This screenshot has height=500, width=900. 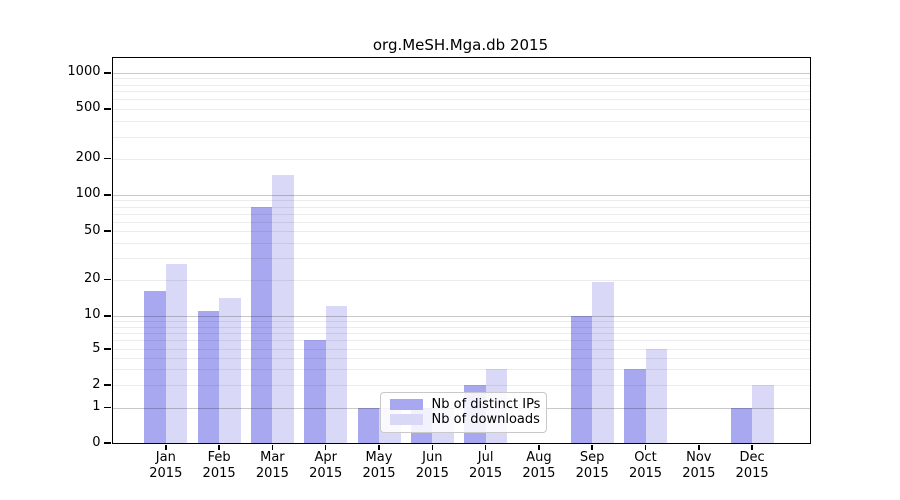 I want to click on legend-item-downloads: Nb of downloads, so click(x=464, y=420).